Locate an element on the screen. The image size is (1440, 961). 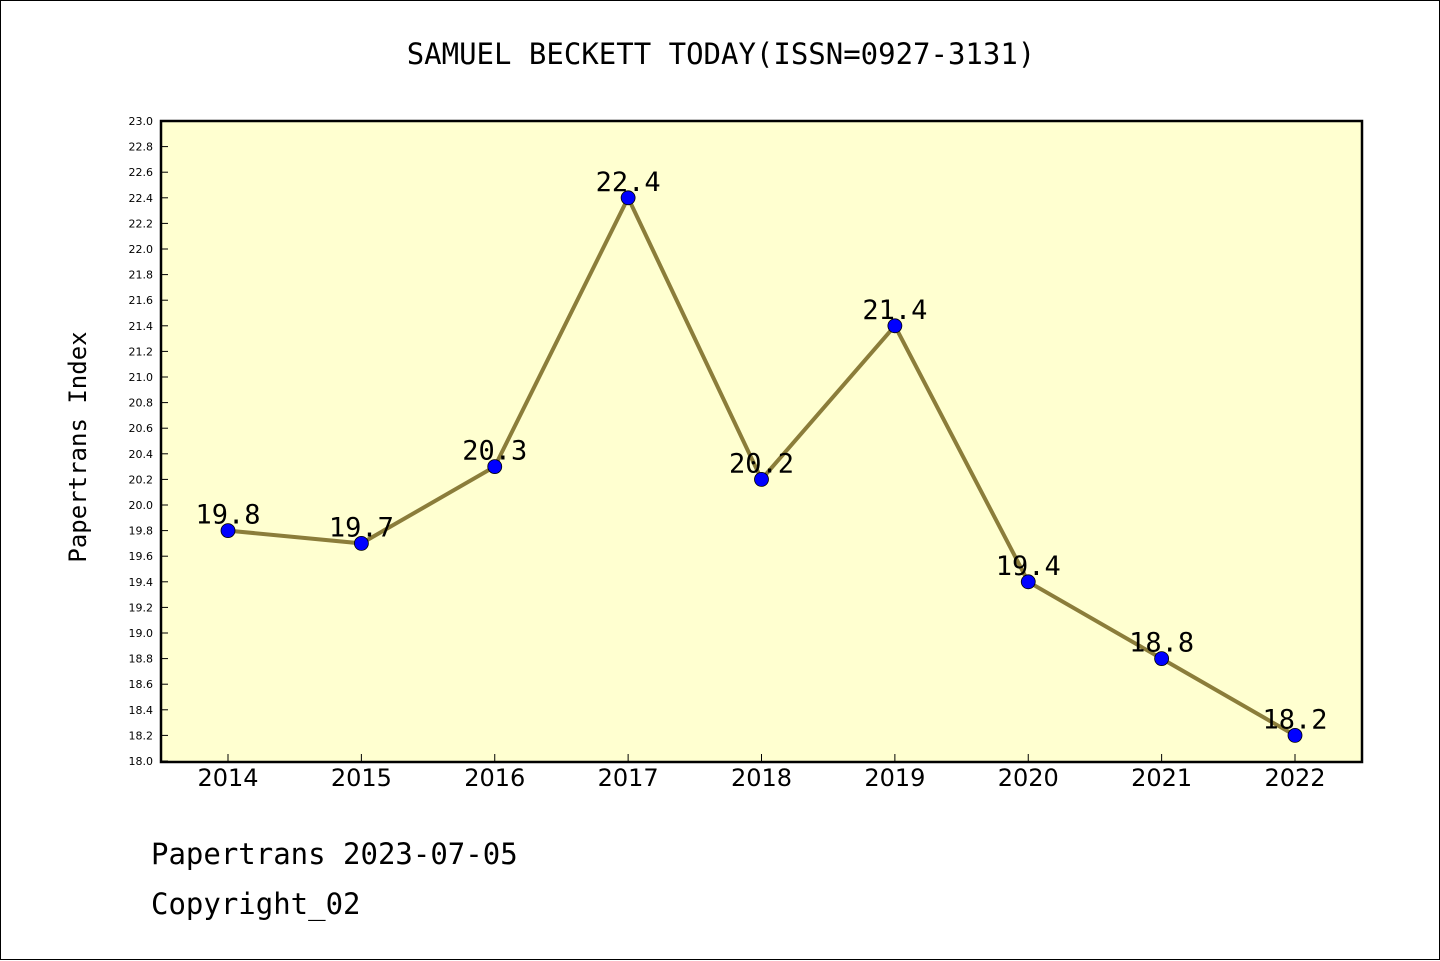
y-tick-label: 18.0 is located at coordinates (141, 761).